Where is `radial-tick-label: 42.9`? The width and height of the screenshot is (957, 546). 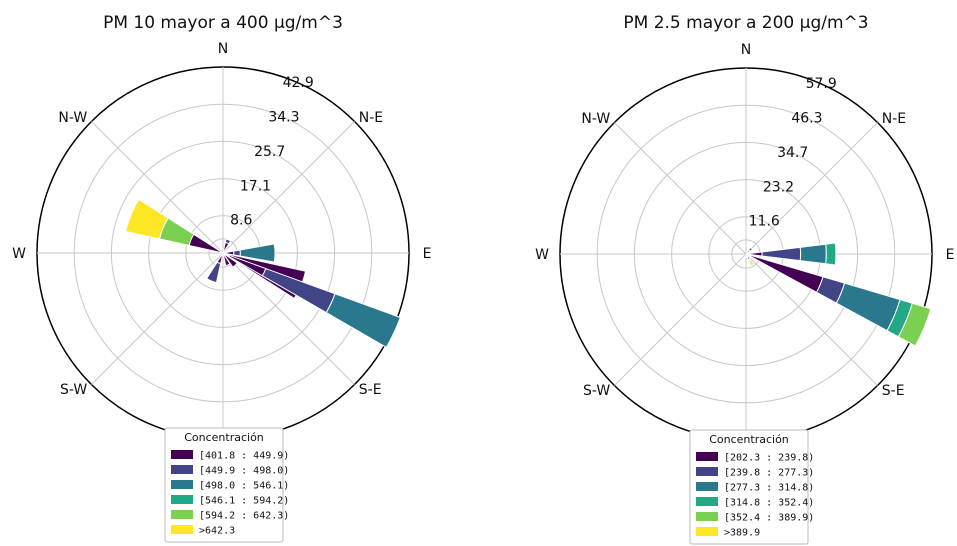
radial-tick-label: 42.9 is located at coordinates (298, 83).